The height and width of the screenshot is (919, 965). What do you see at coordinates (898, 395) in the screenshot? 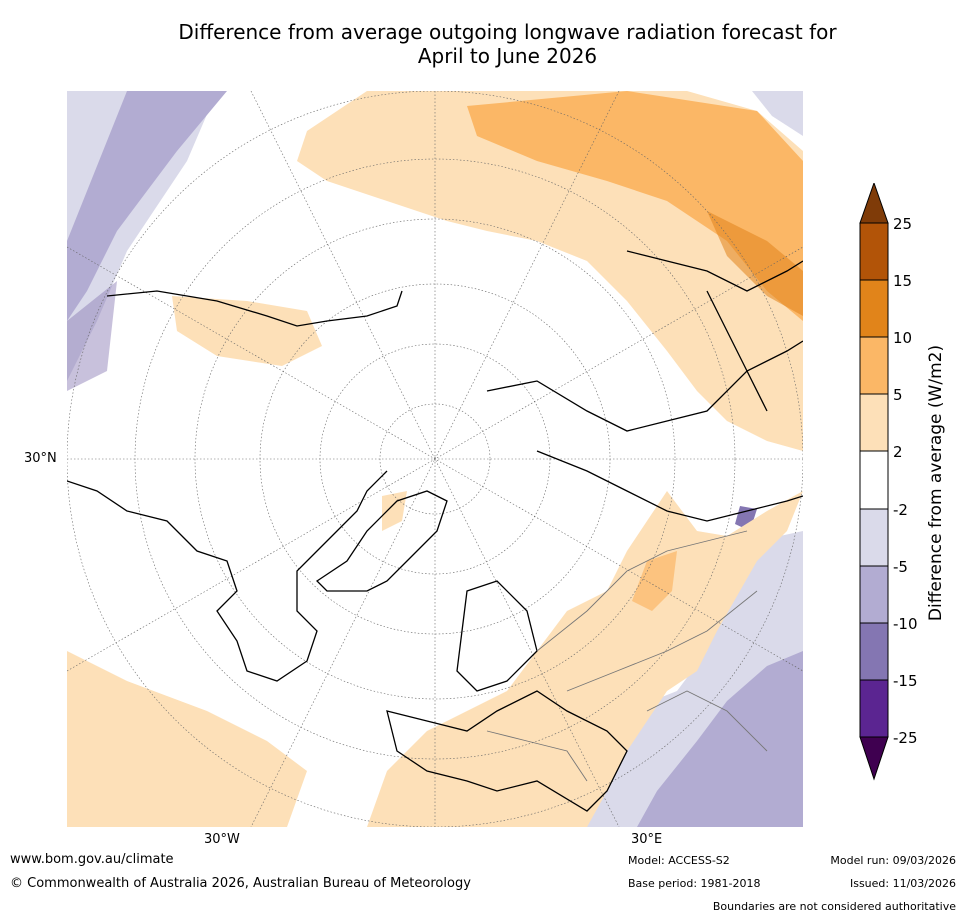
I see `colorbar-tick-label: 5` at bounding box center [898, 395].